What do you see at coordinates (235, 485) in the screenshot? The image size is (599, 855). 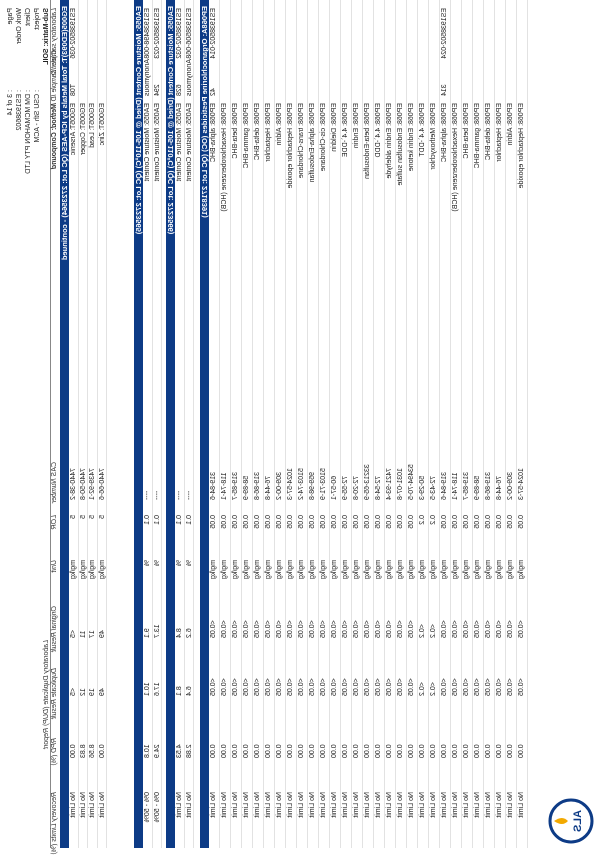 I see `cas-number: 319-85-7` at bounding box center [235, 485].